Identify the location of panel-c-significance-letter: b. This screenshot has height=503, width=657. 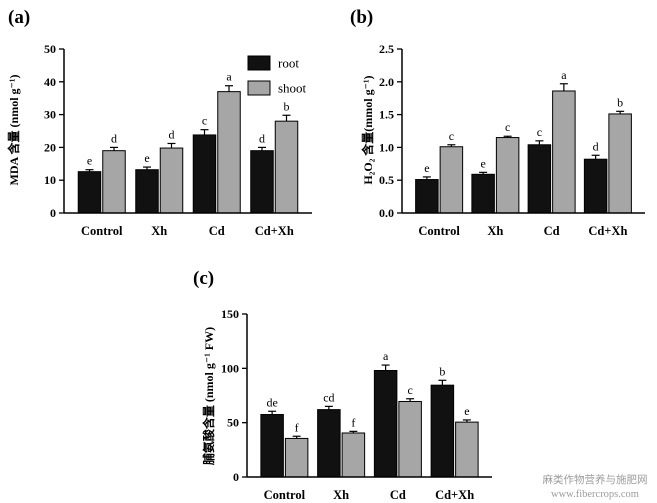
(442, 371).